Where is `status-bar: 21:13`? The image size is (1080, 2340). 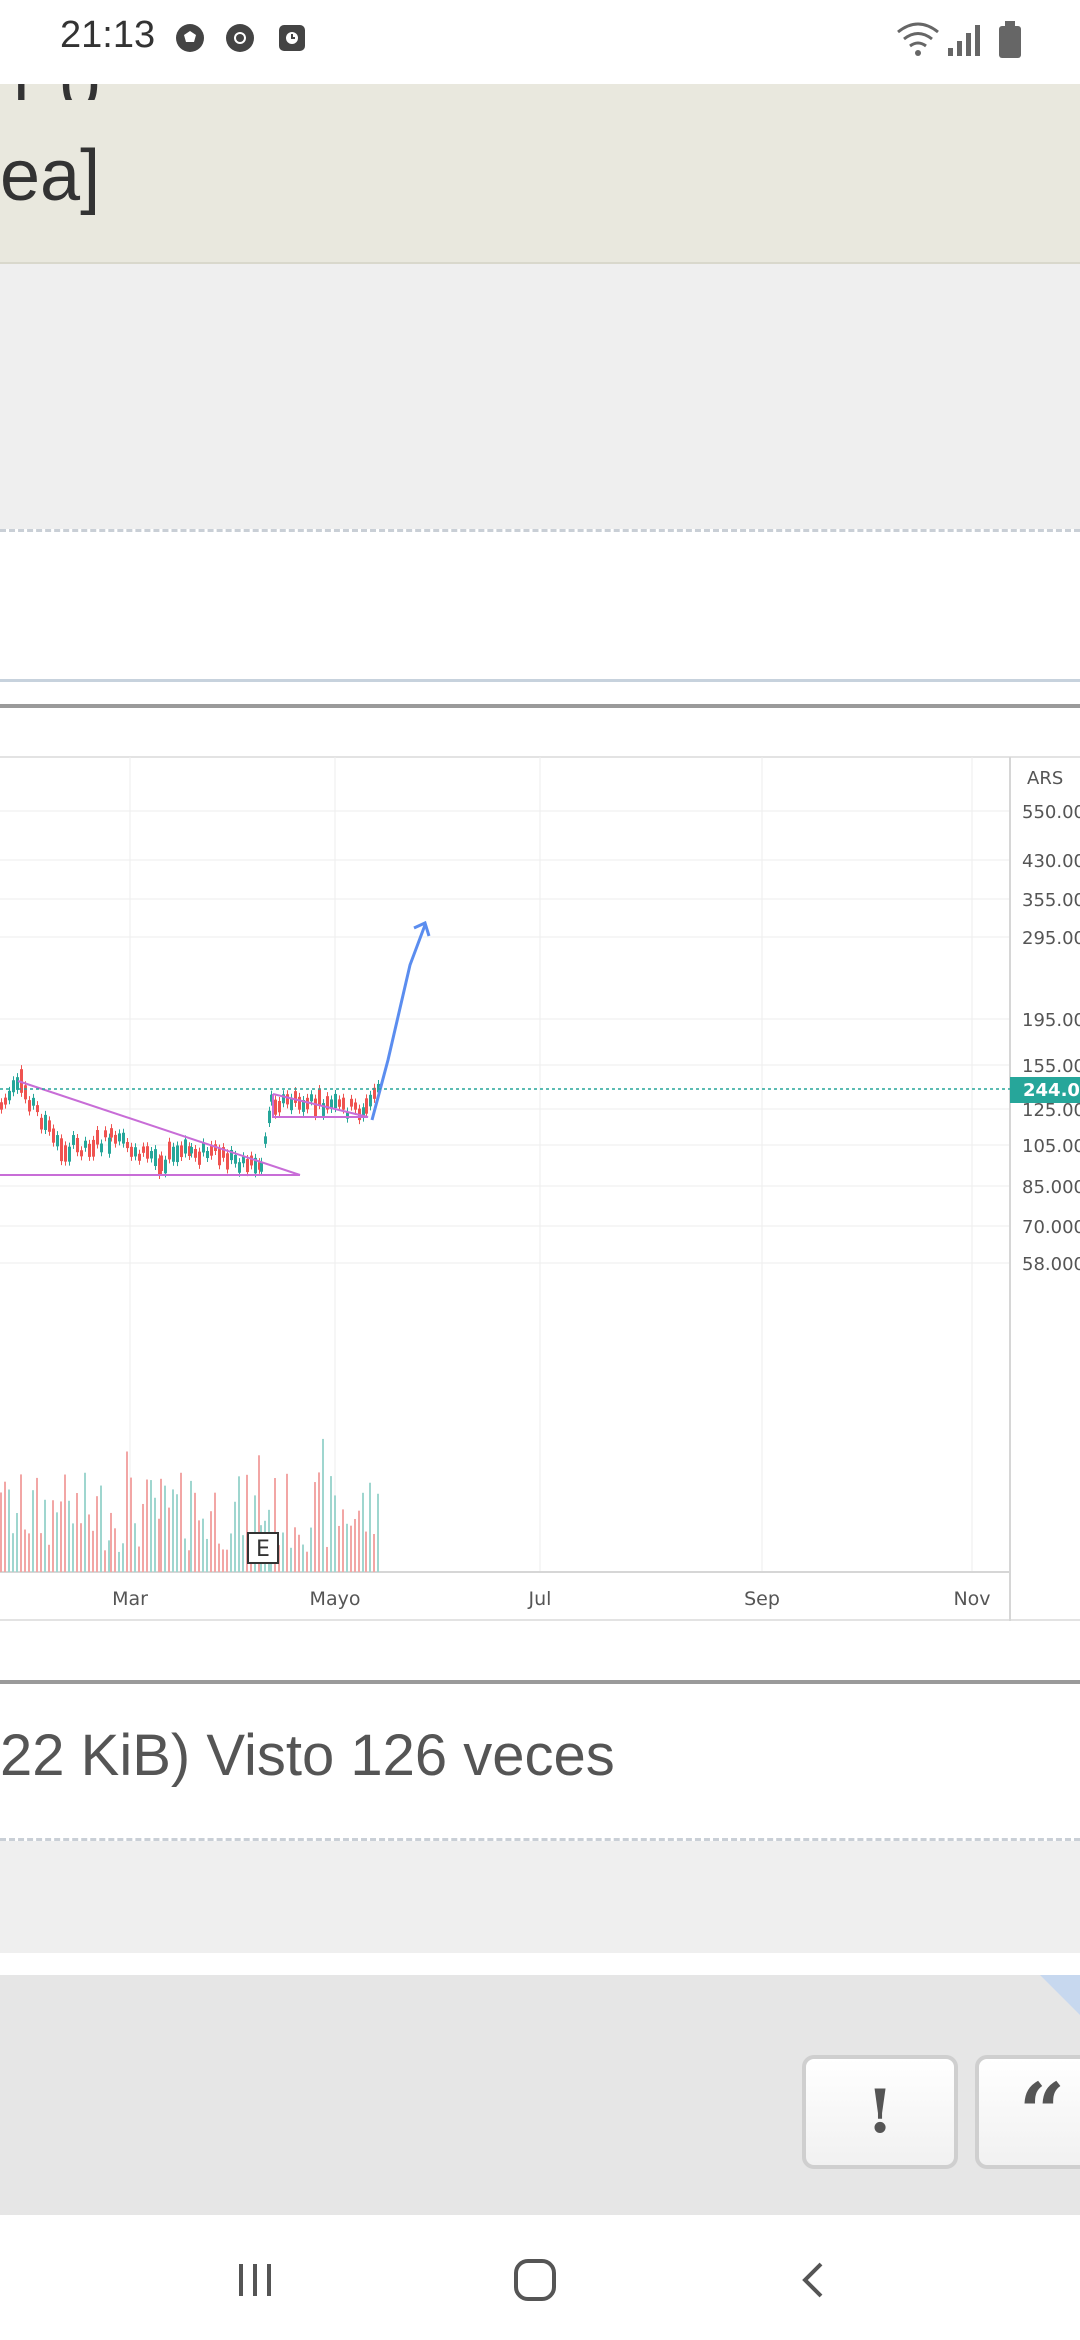
status-bar: 21:13 is located at coordinates (540, 42).